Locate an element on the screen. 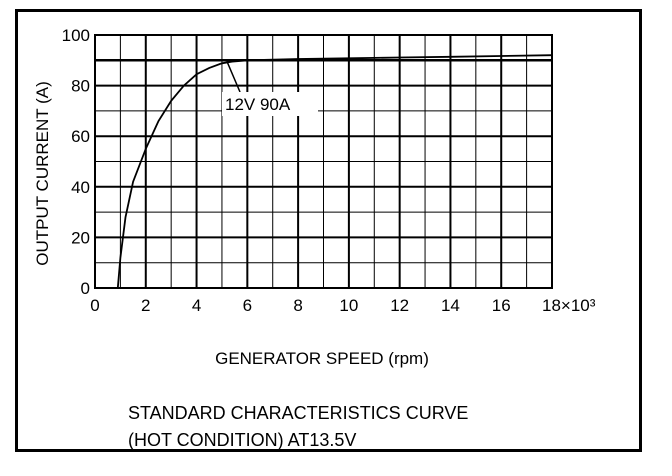  x-tick-label: 0 is located at coordinates (94, 305).